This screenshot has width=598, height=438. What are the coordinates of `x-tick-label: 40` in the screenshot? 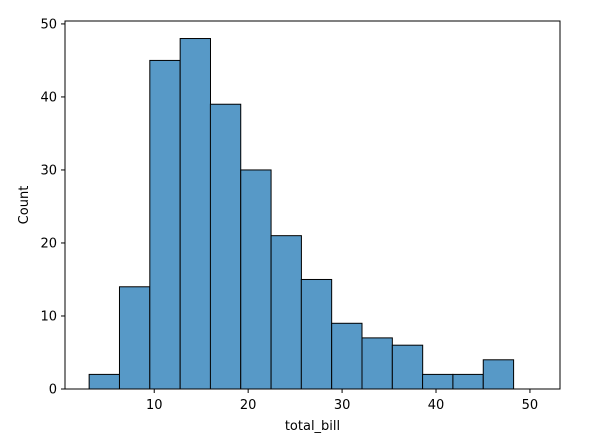 It's located at (436, 405).